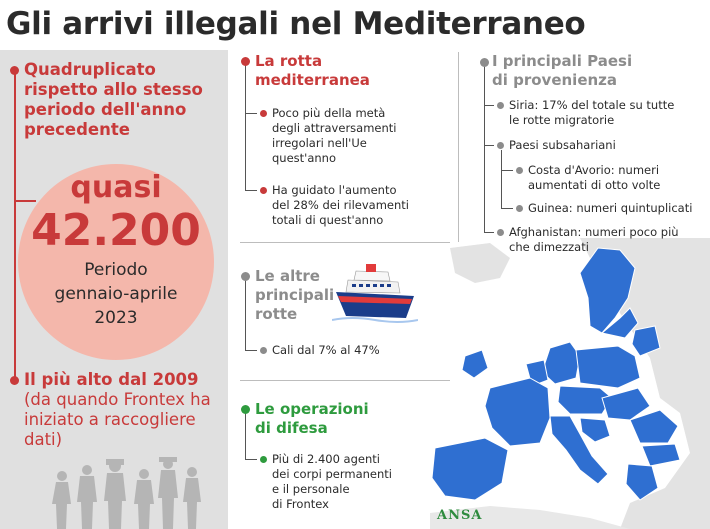 The width and height of the screenshot is (710, 529). What do you see at coordinates (263, 459) in the screenshot?
I see `defense-bullet` at bounding box center [263, 459].